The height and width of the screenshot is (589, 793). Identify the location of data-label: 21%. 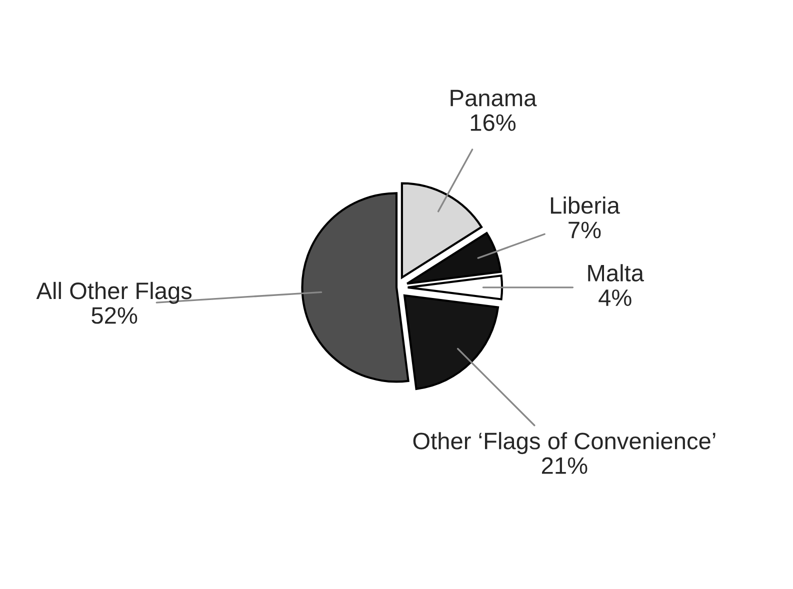
(565, 465).